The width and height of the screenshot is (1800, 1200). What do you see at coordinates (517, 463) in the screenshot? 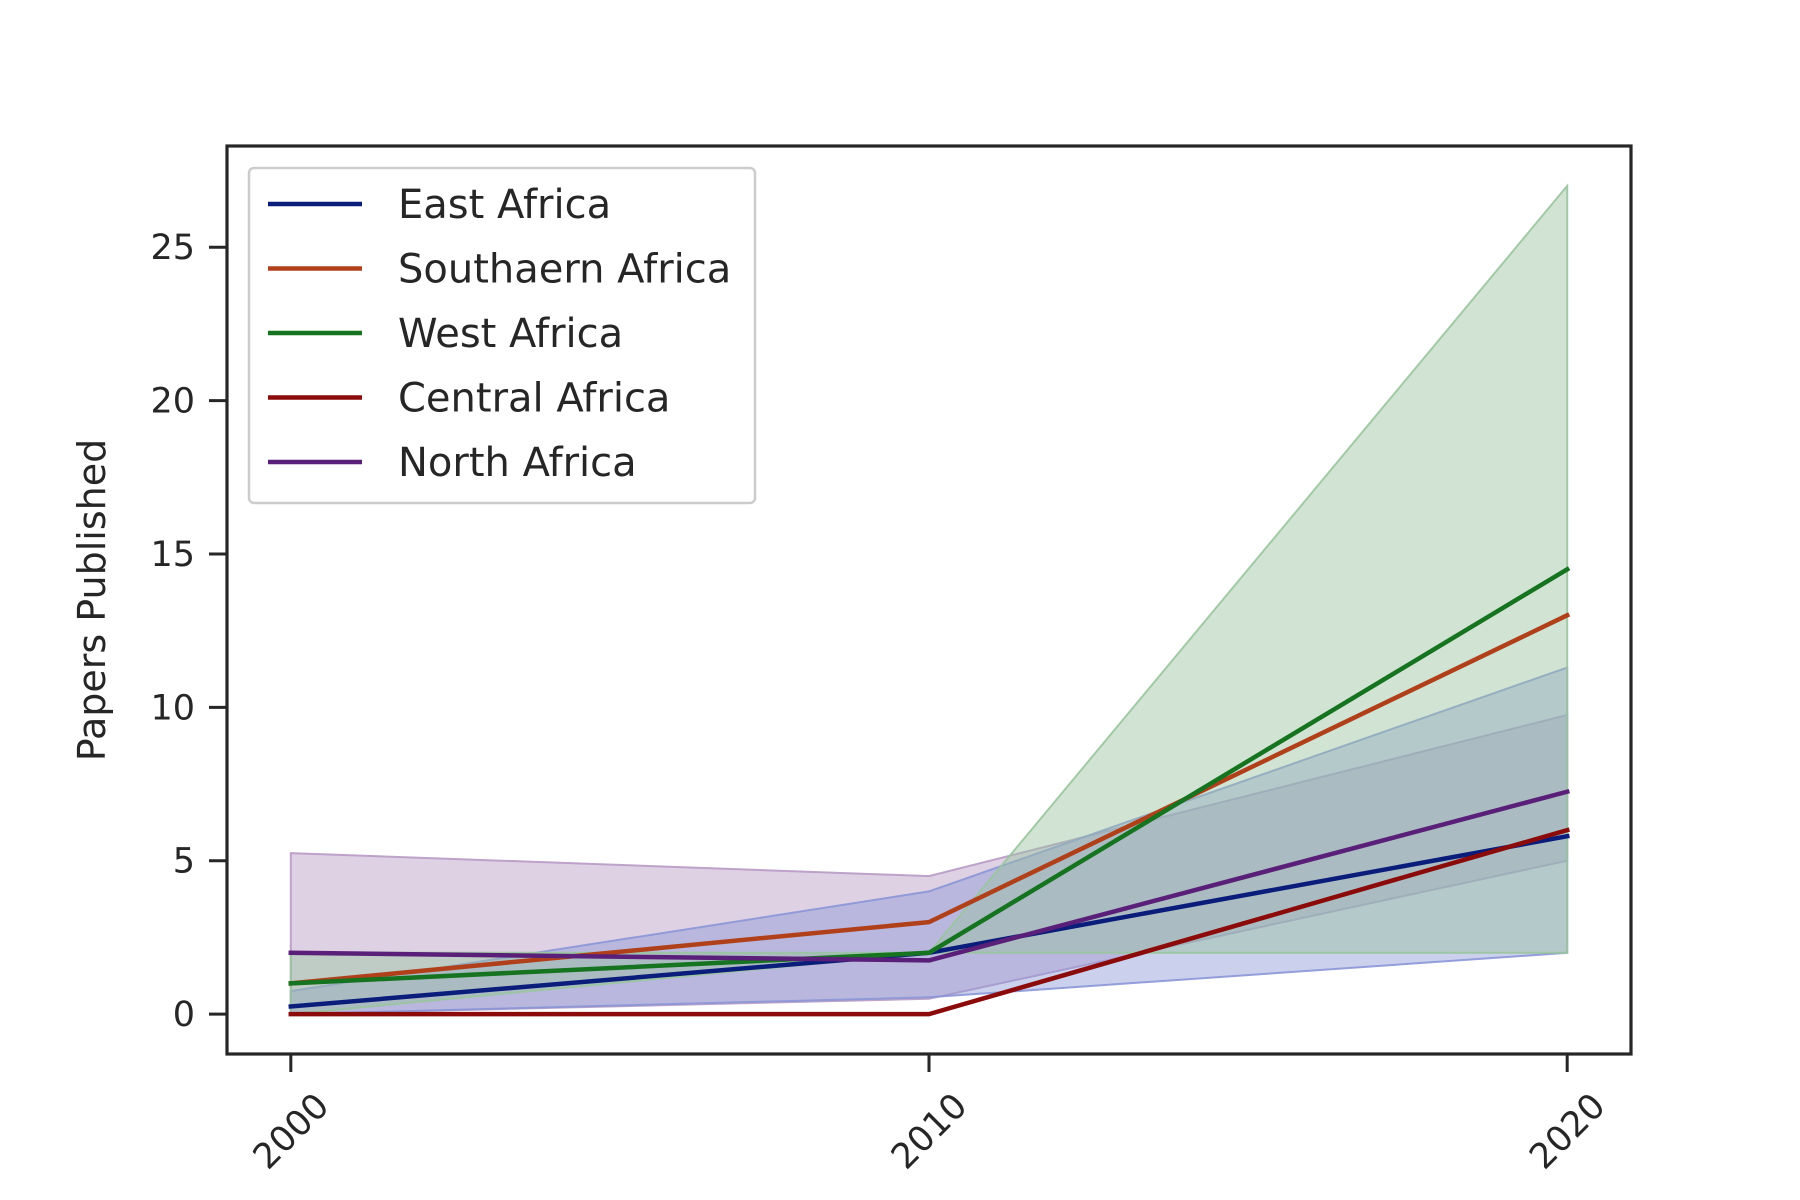
I see `legend-label-north-africa: North Africa` at bounding box center [517, 463].